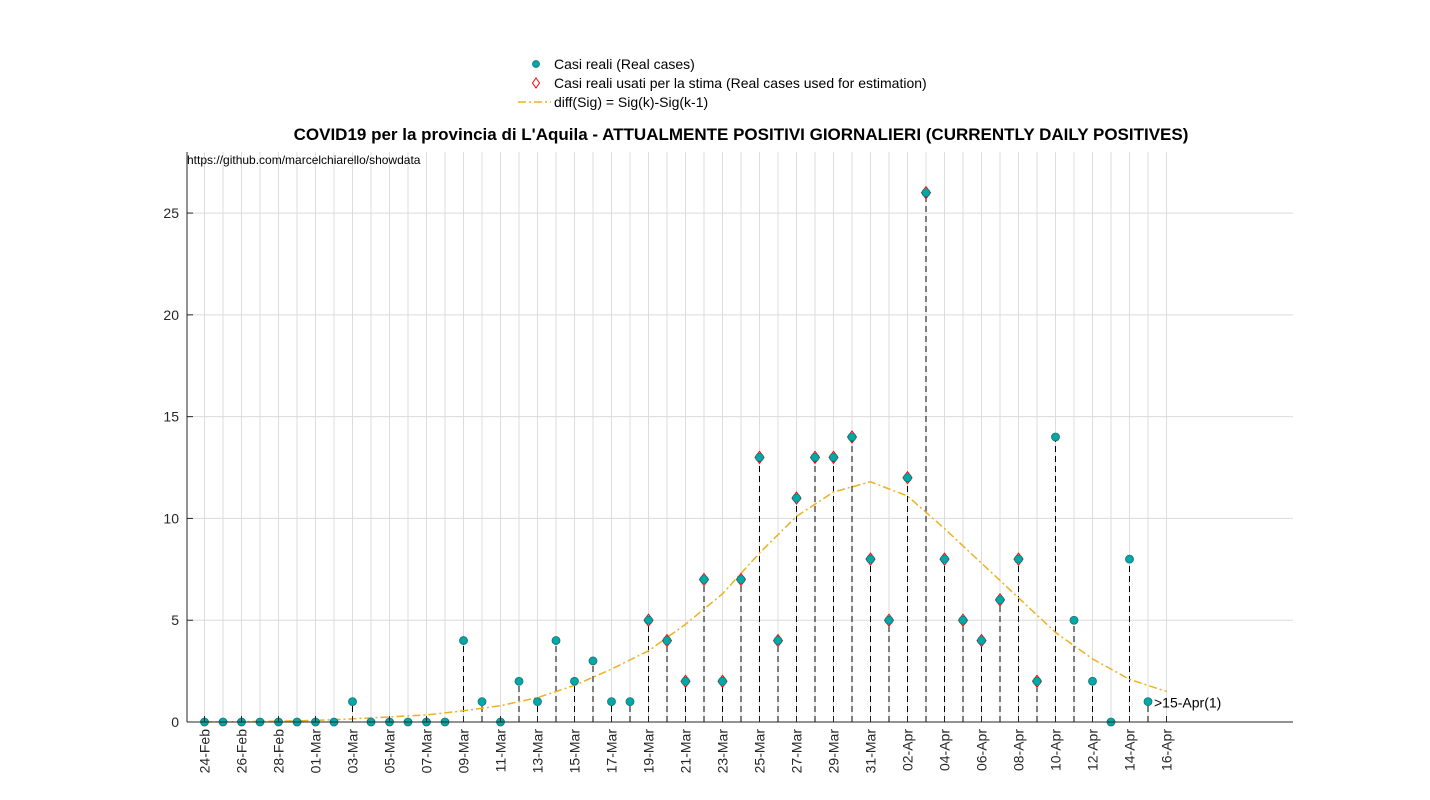  I want to click on x-tick-label: 07-Mar, so click(427, 751).